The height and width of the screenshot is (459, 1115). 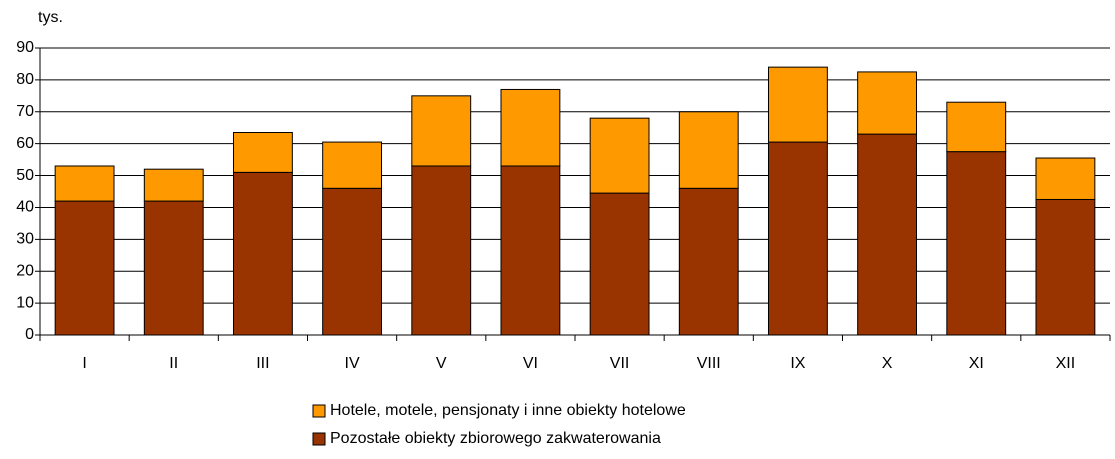 I want to click on x-tick-label: VII, so click(x=620, y=363).